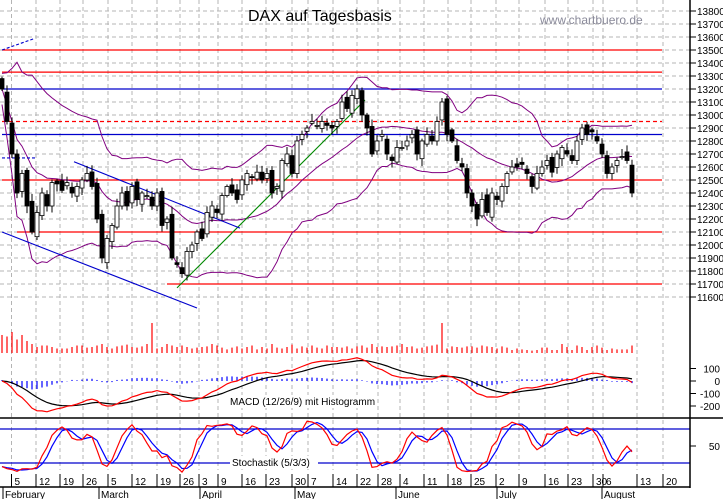 The image size is (723, 499). What do you see at coordinates (502, 482) in the screenshot?
I see `date-tick-label: 2` at bounding box center [502, 482].